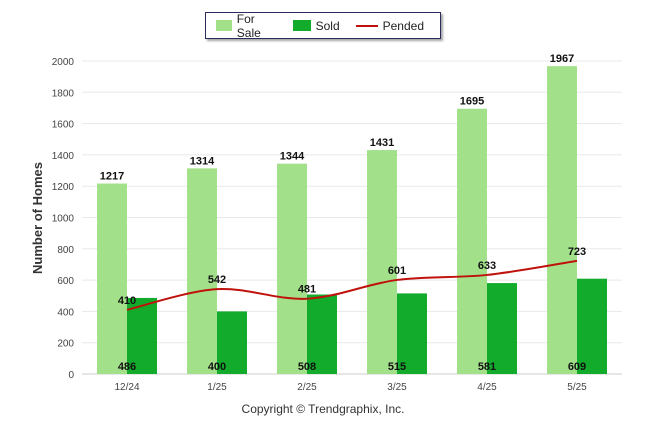 This screenshot has height=434, width=646. Describe the element at coordinates (487, 387) in the screenshot. I see `x-tick-label: 4/25` at that location.